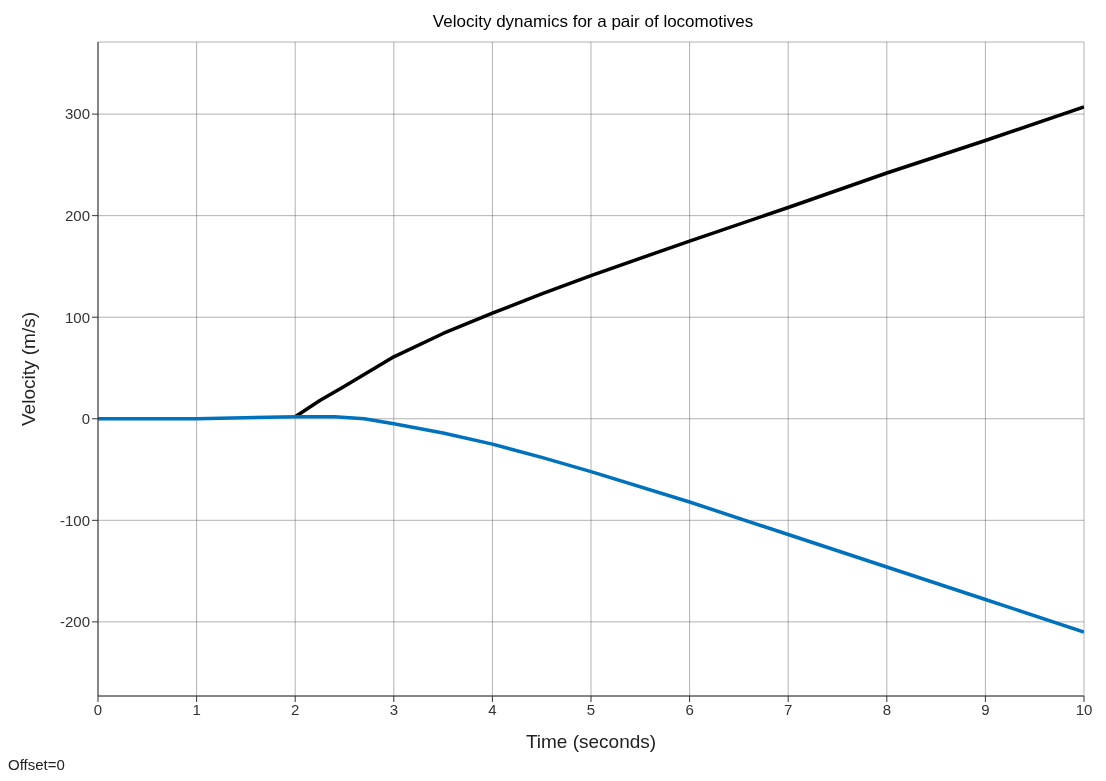  I want to click on x-axis-title: Time (seconds), so click(591, 741).